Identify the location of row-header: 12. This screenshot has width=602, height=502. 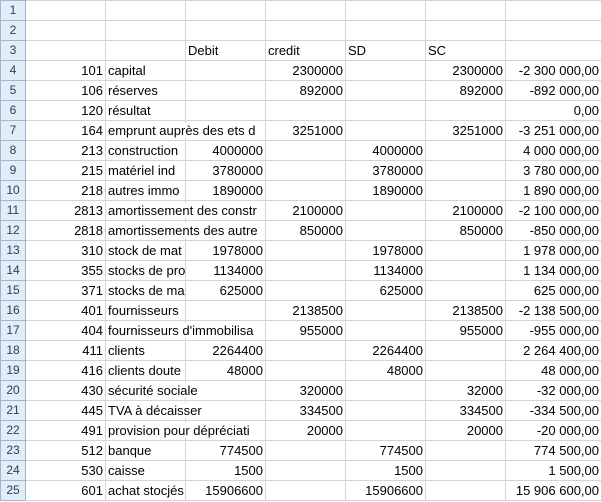
(13, 230).